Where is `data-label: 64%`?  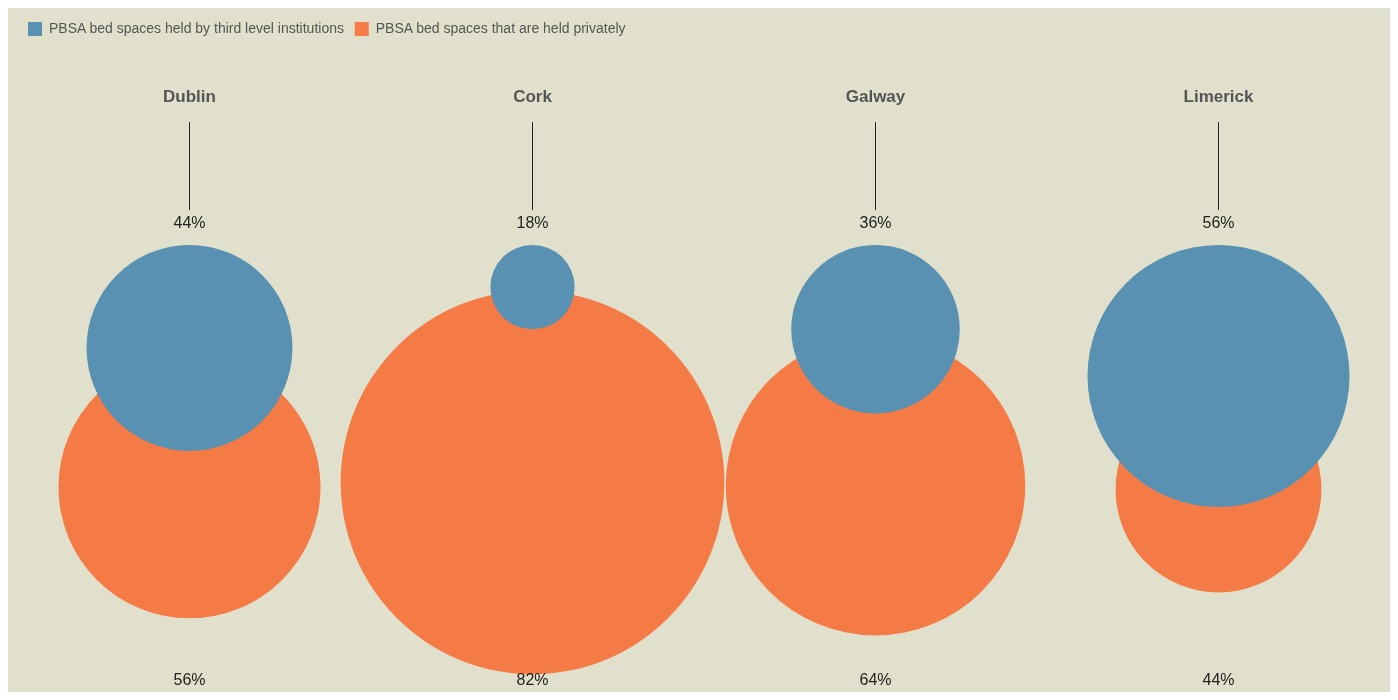 data-label: 64% is located at coordinates (875, 680).